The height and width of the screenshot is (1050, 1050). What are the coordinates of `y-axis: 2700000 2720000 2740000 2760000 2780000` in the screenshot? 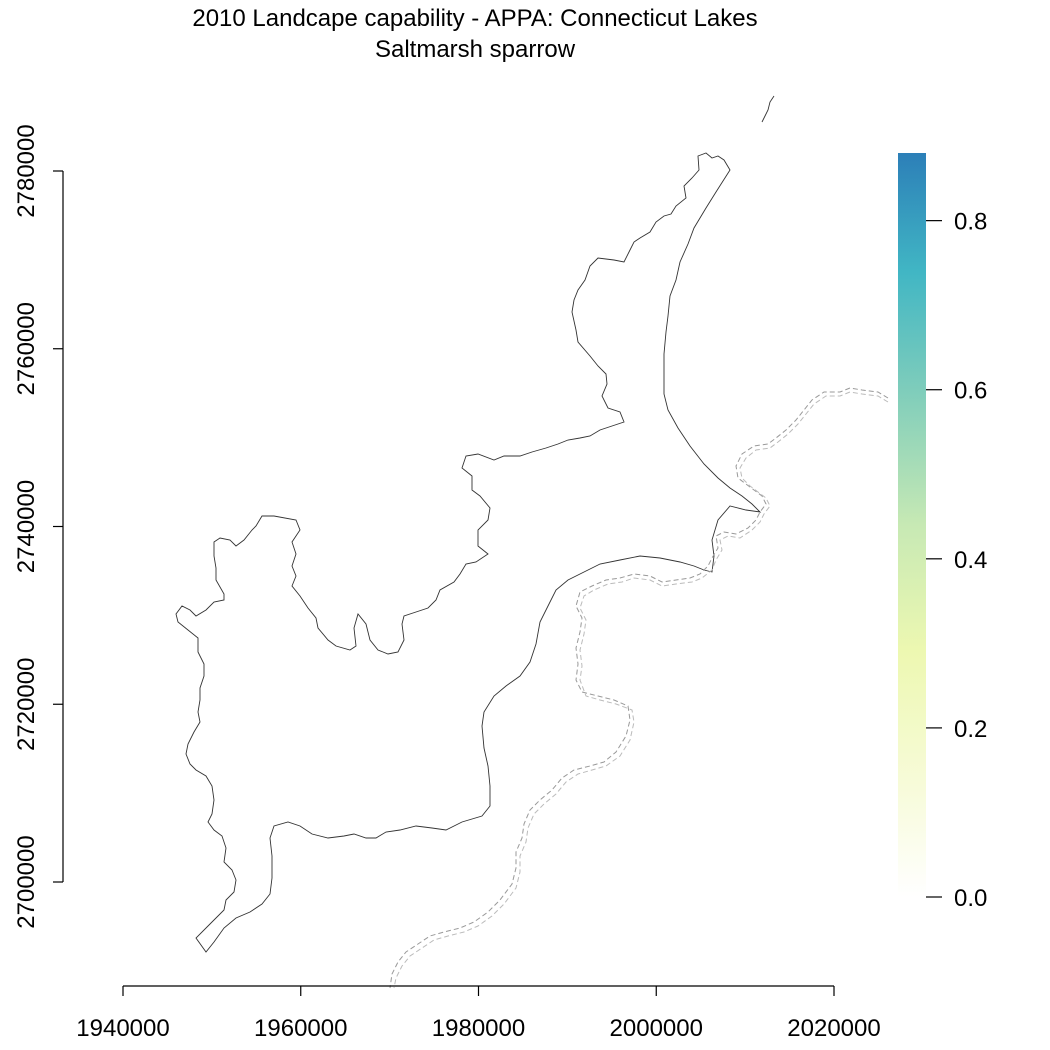 It's located at (38, 526).